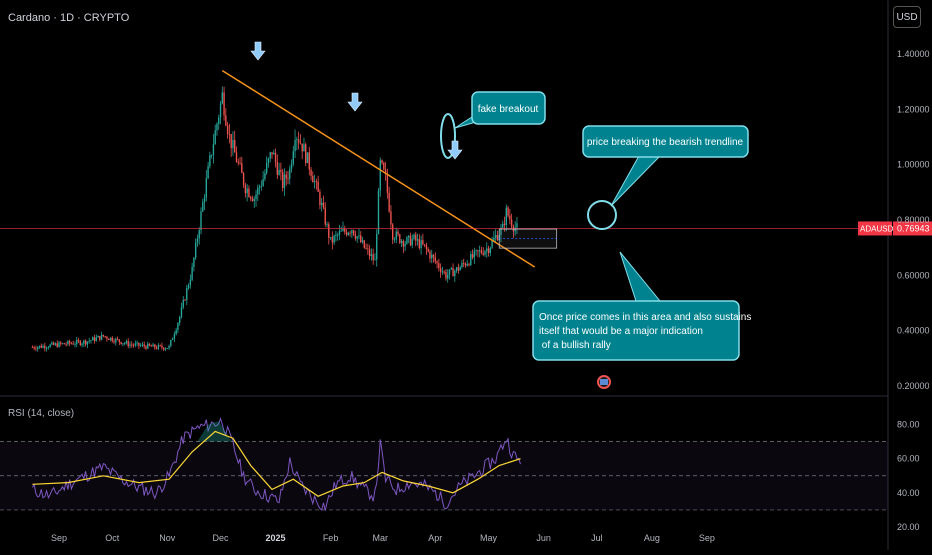 This screenshot has width=932, height=555. Describe the element at coordinates (489, 538) in the screenshot. I see `time-tick-label: May` at that location.